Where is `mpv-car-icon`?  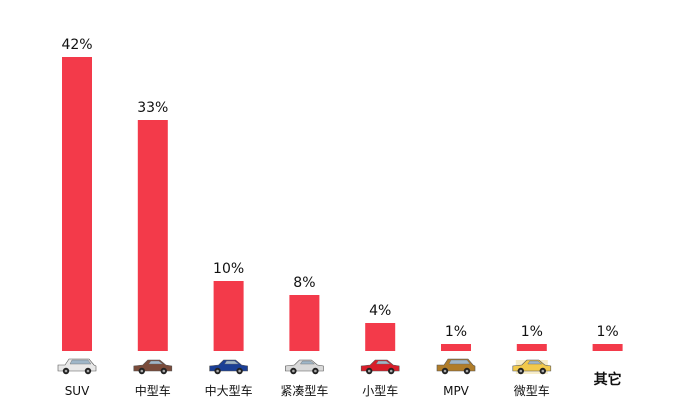
mpv-car-icon is located at coordinates (456, 366).